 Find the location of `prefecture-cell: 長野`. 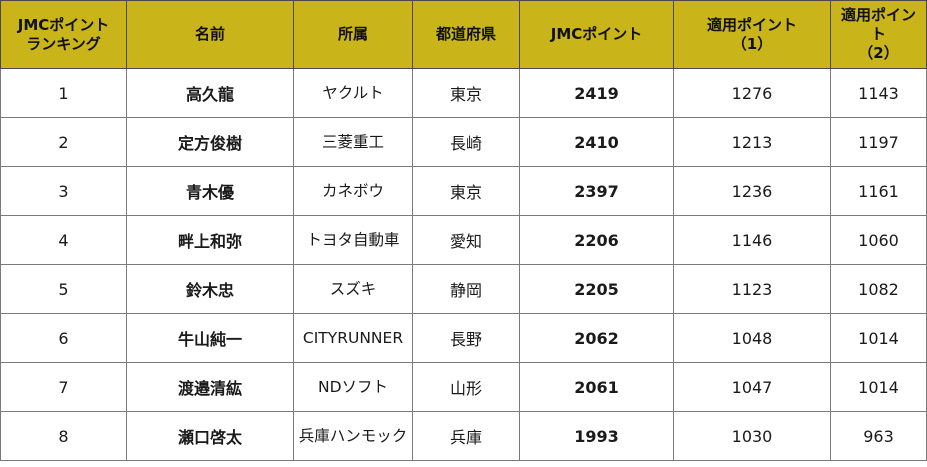

prefecture-cell: 長野 is located at coordinates (466, 338).